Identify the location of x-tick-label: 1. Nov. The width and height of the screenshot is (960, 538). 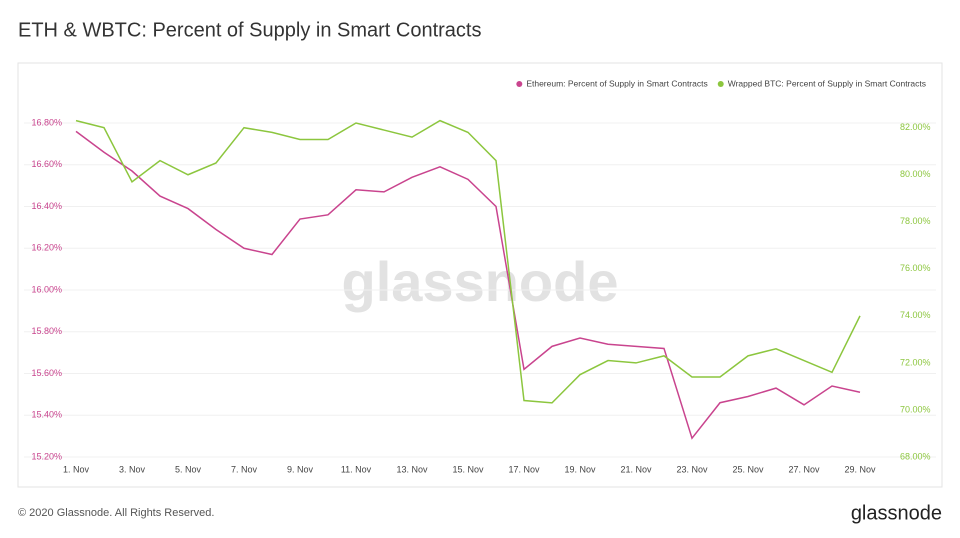
(76, 469).